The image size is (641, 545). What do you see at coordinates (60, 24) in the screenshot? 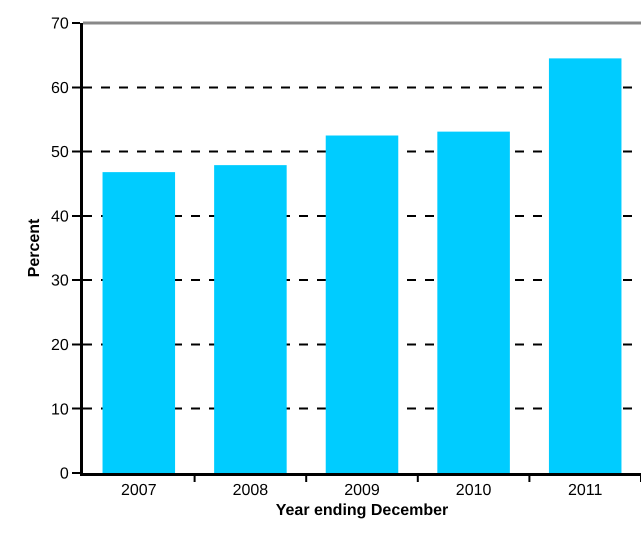
I see `y-tick-label: 70` at bounding box center [60, 24].